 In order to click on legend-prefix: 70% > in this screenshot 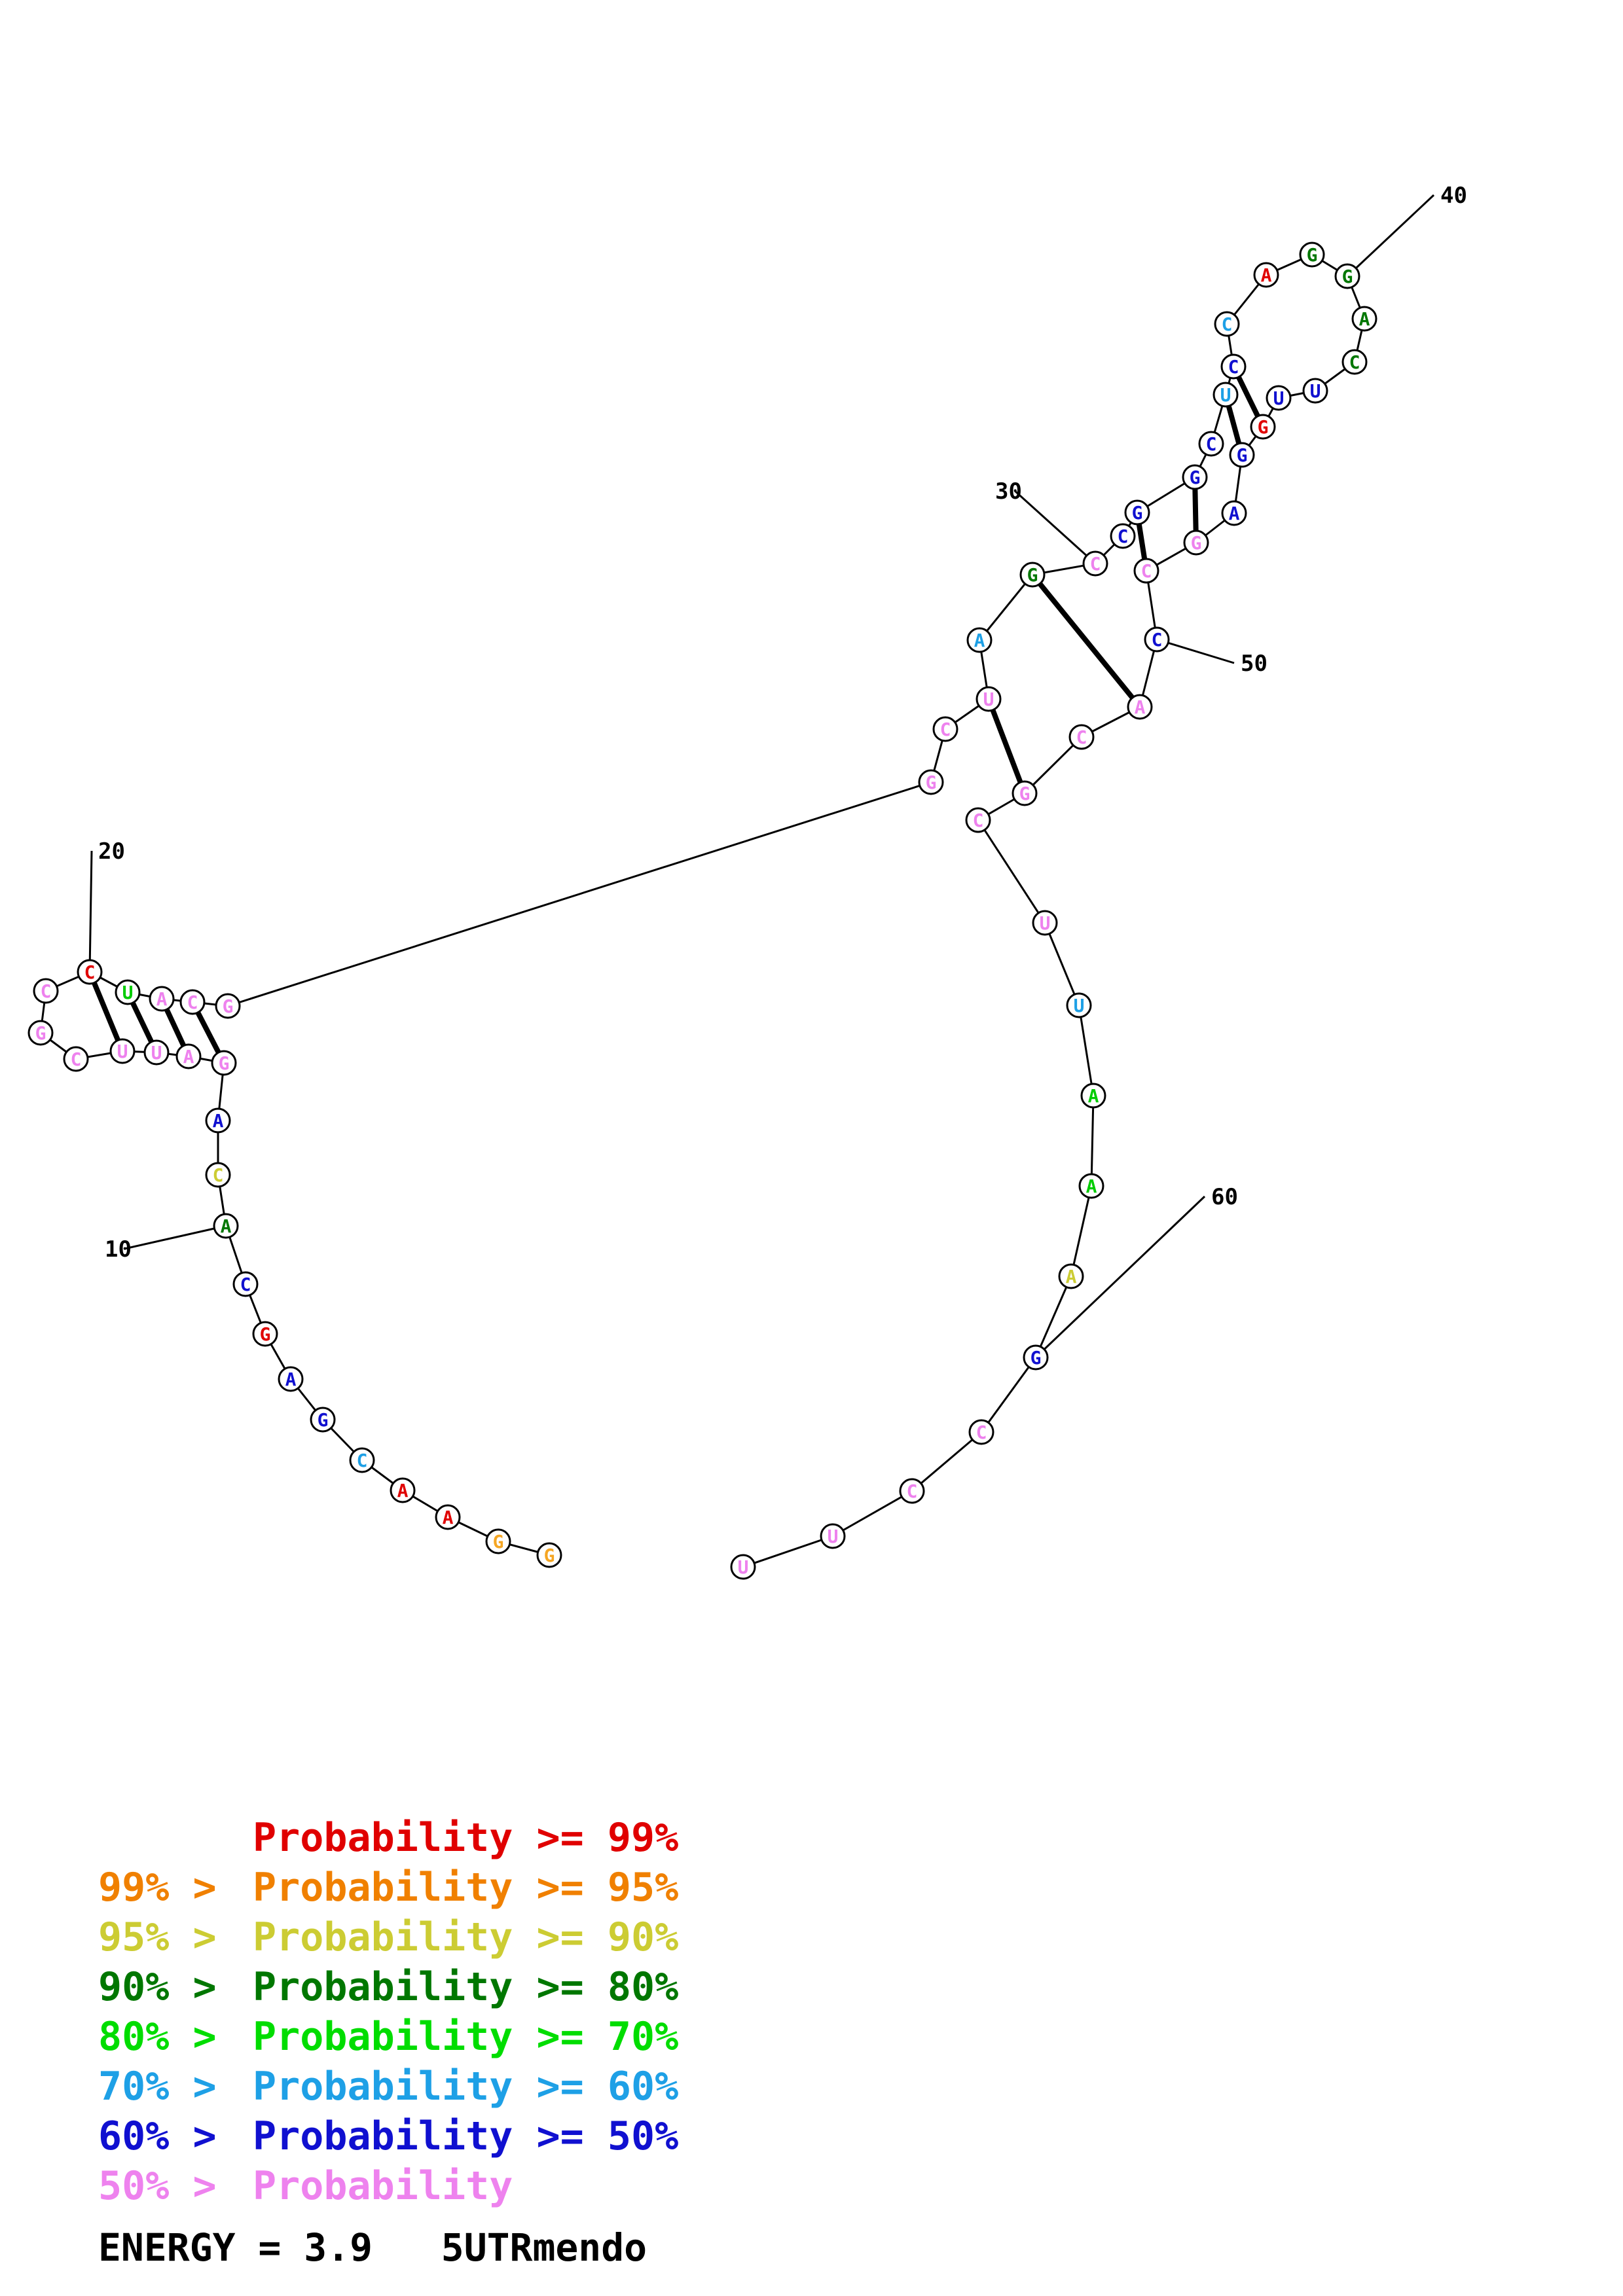, I will do `click(169, 2086)`.